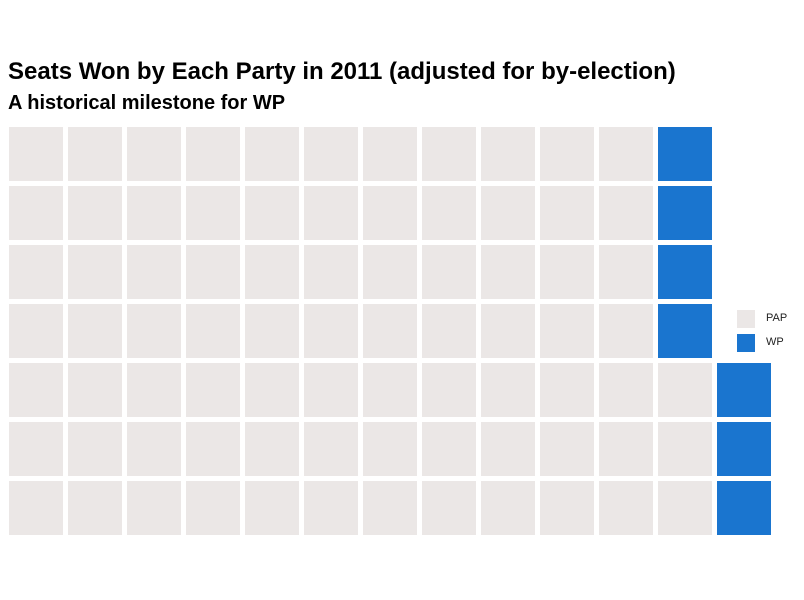 The height and width of the screenshot is (600, 804). Describe the element at coordinates (777, 318) in the screenshot. I see `legend-label-pap: PAP` at that location.